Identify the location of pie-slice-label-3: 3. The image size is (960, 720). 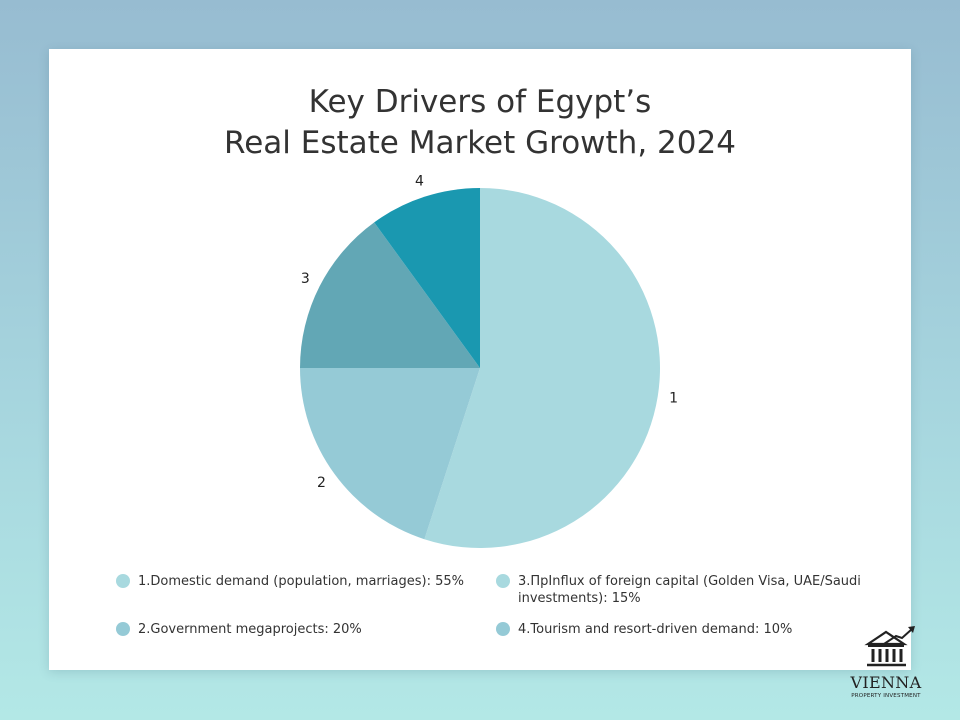
(305, 279).